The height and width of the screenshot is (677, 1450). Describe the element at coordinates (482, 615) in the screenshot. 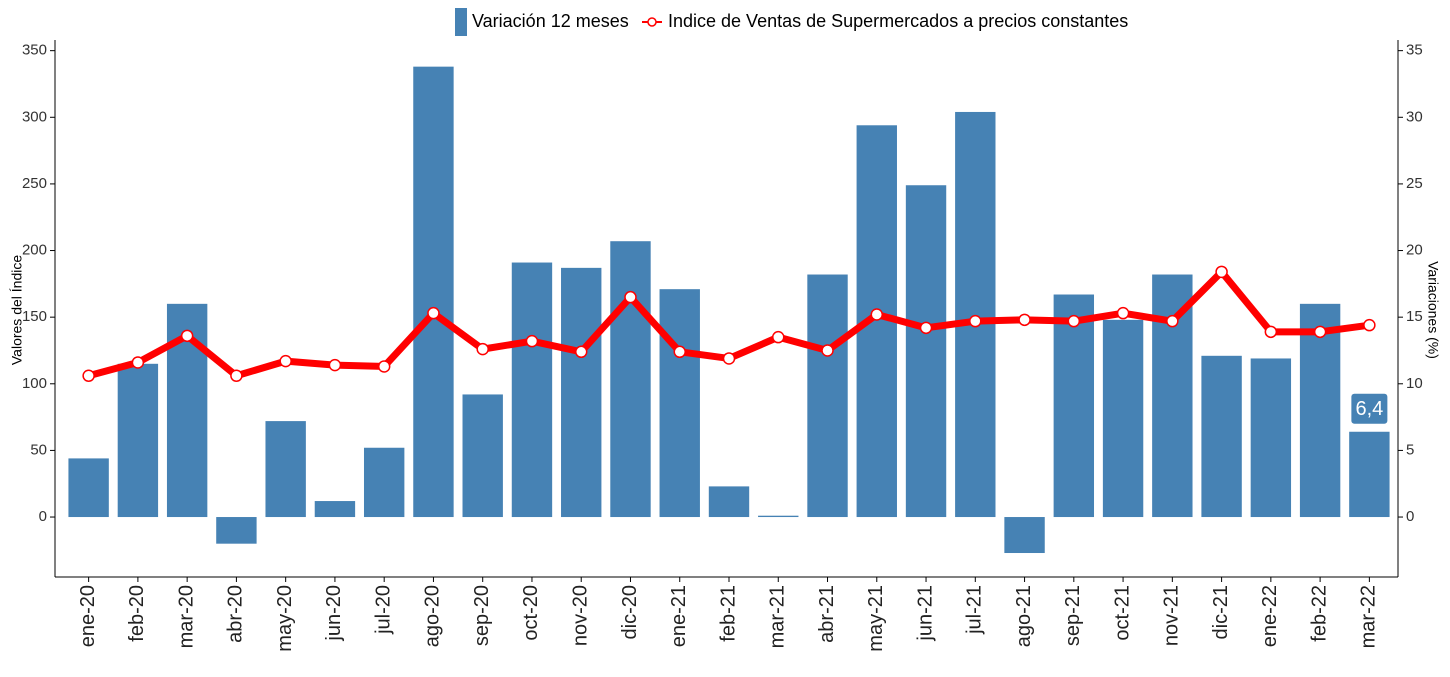

I see `x-tick-label: sep-20` at that location.